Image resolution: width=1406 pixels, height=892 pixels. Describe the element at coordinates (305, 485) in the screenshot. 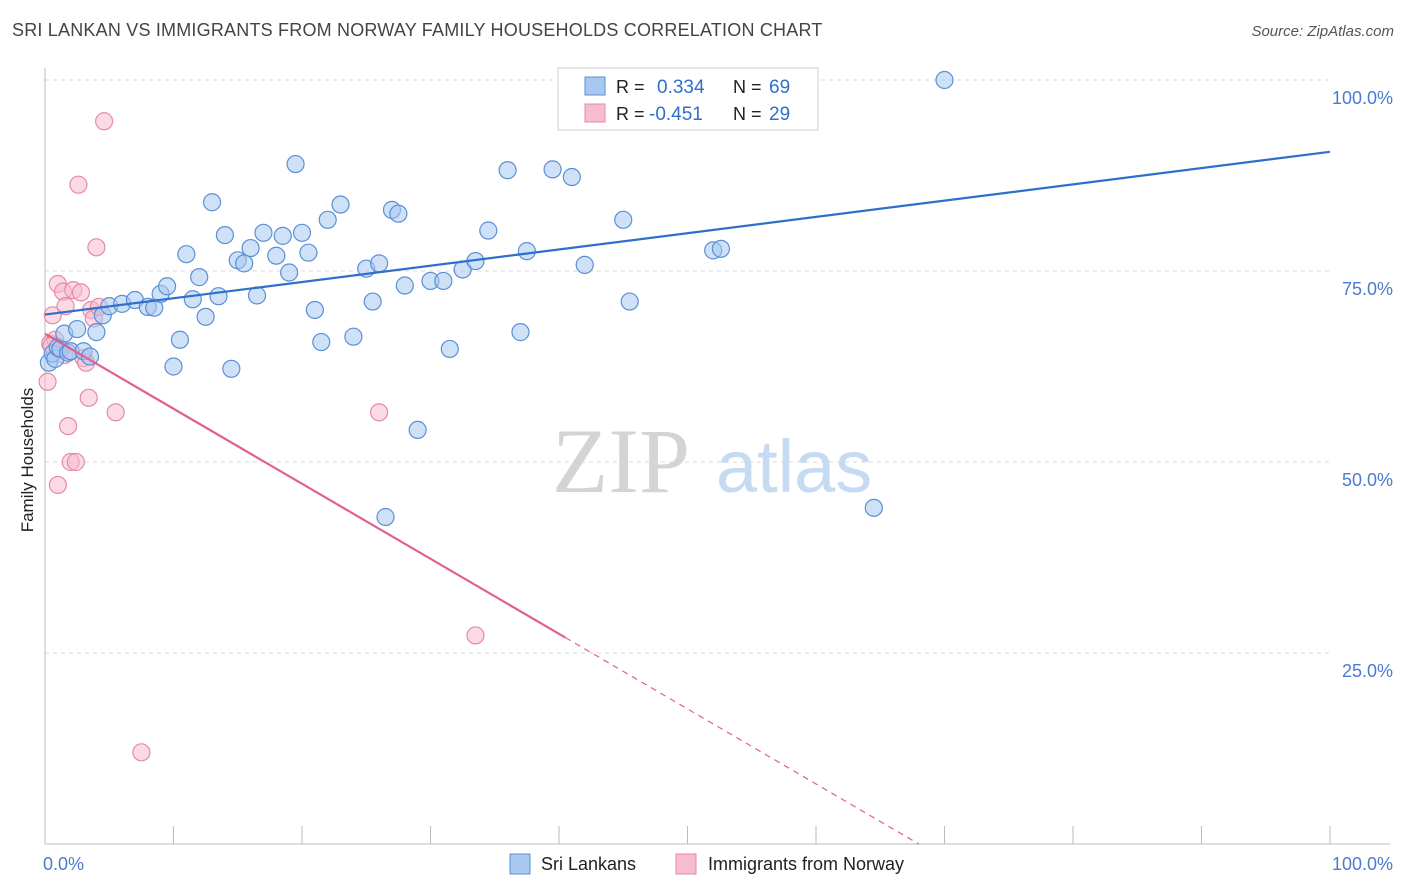

I see `trend-line` at that location.